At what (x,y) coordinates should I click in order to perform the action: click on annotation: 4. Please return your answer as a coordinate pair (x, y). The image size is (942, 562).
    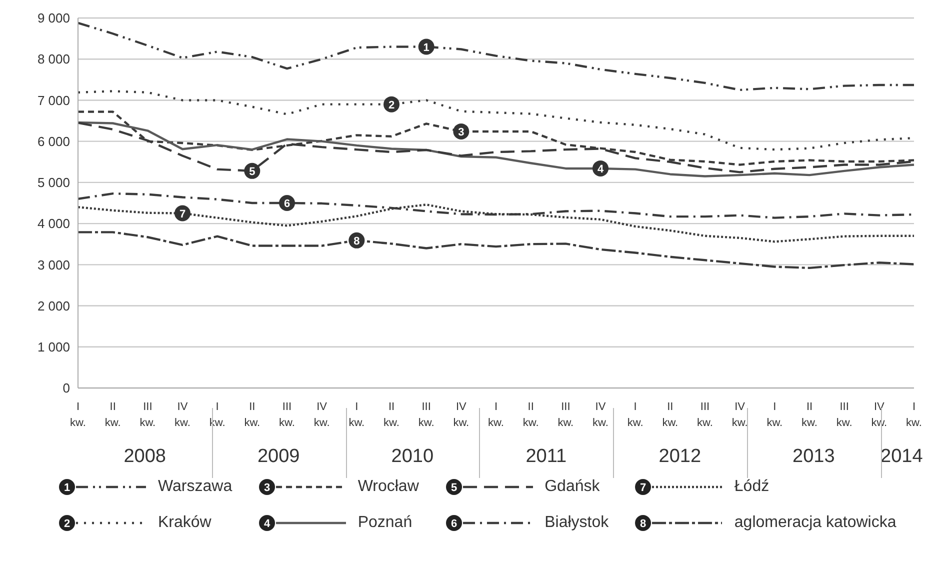
    Looking at the image, I should click on (600, 169).